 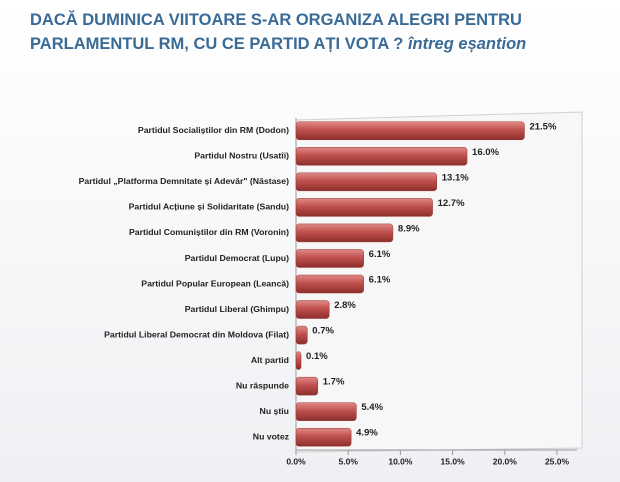 What do you see at coordinates (467, 44) in the screenshot?
I see `chart-subtitle: întreg eșantion` at bounding box center [467, 44].